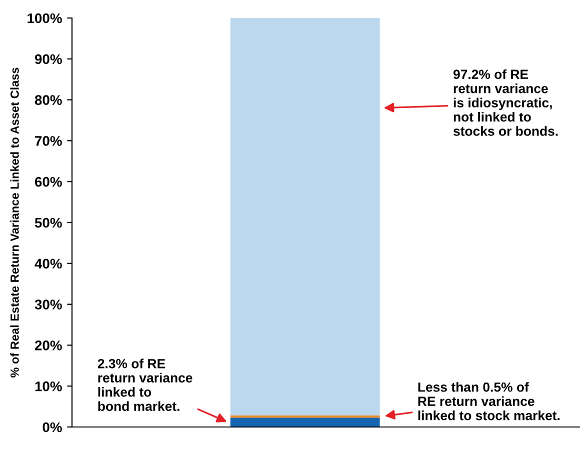  I want to click on y-tick-label: 60%, so click(48, 181).